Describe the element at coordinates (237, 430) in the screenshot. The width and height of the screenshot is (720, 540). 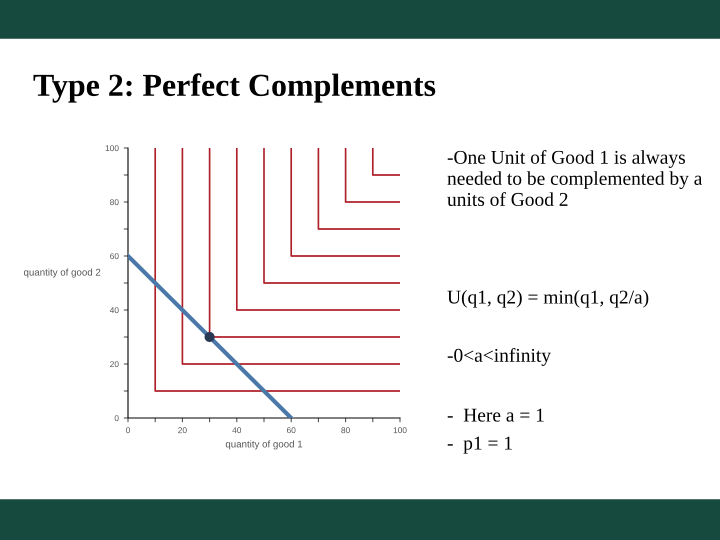
I see `x-tick-label: 40` at that location.